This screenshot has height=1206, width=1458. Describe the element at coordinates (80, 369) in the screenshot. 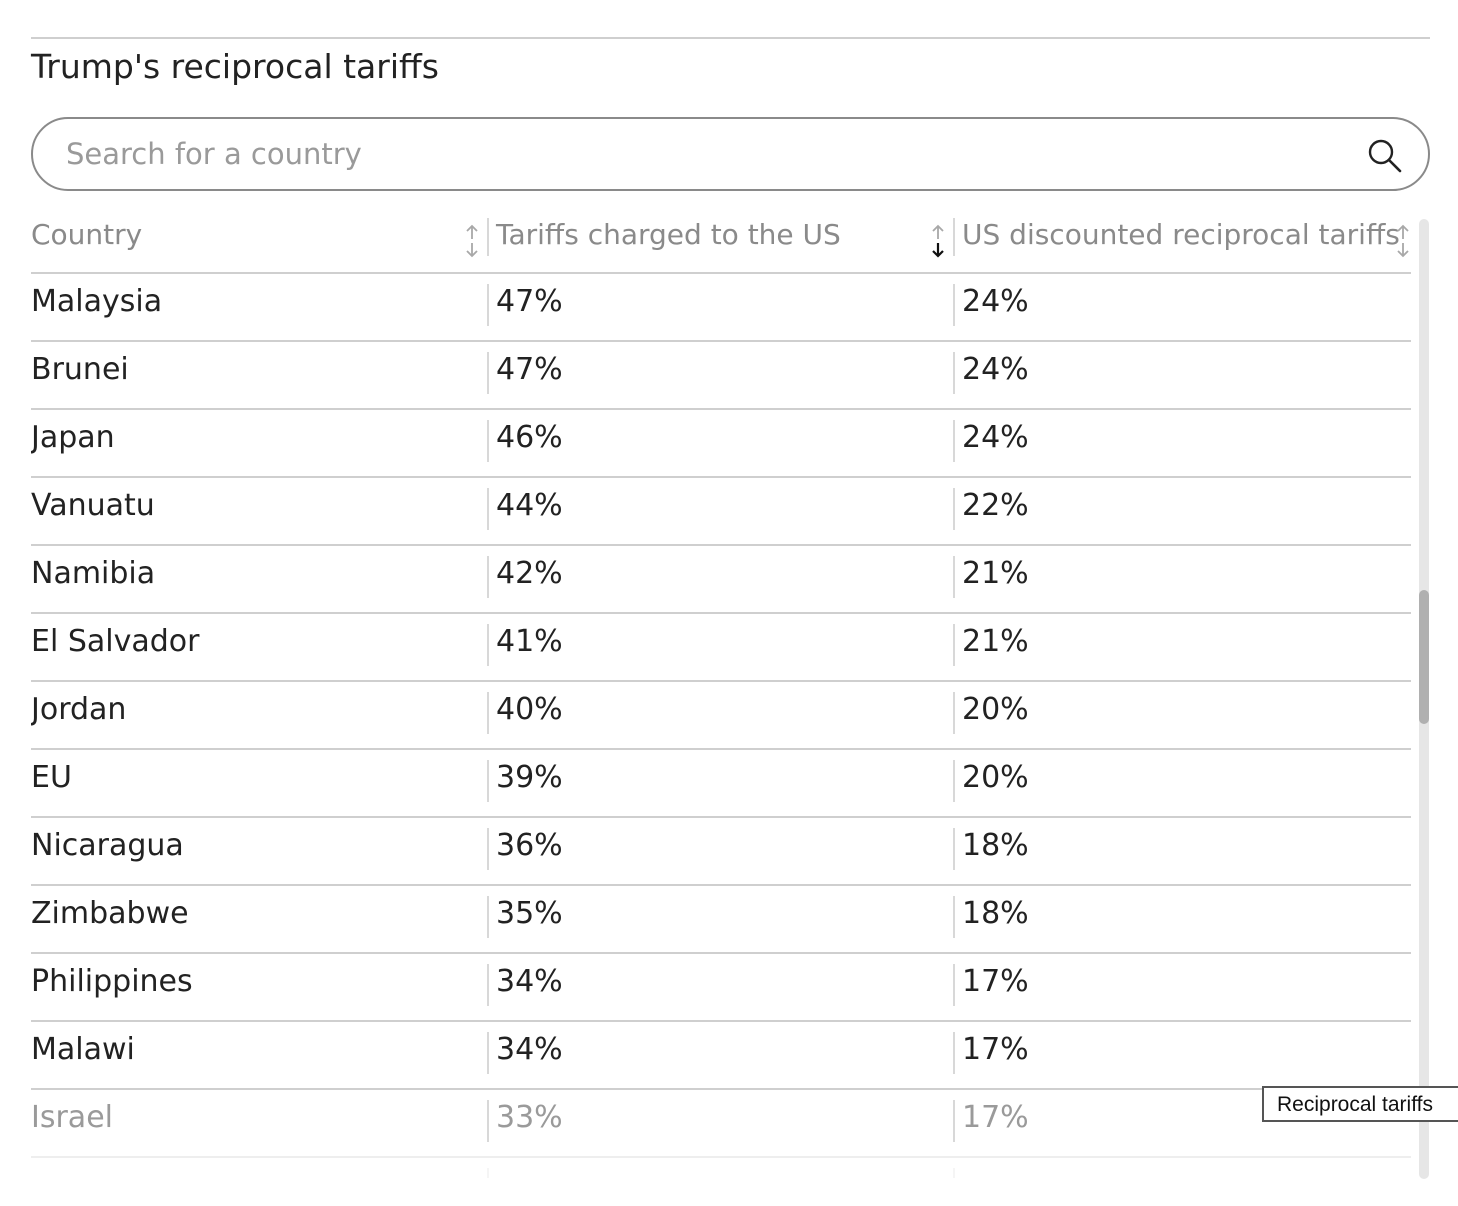

I see `country-cell: Brunei` at that location.